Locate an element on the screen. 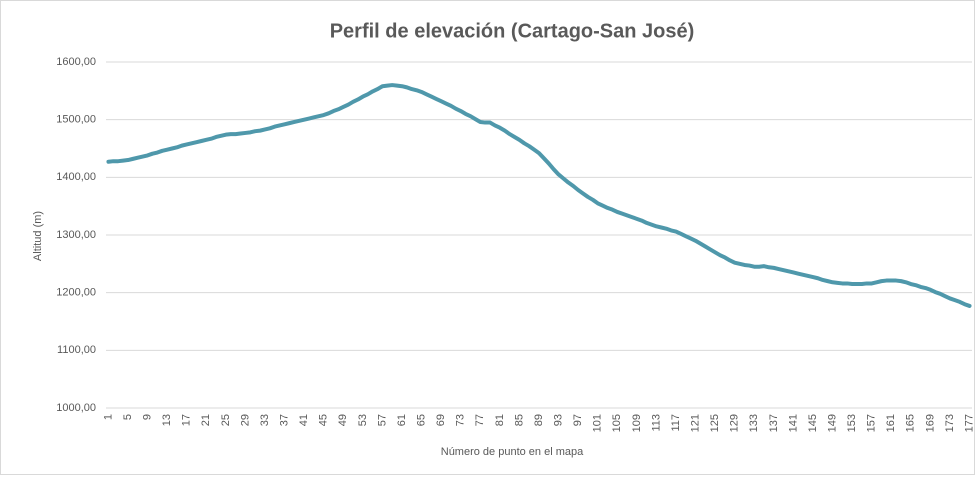  x-tick-label: 9 is located at coordinates (147, 417).